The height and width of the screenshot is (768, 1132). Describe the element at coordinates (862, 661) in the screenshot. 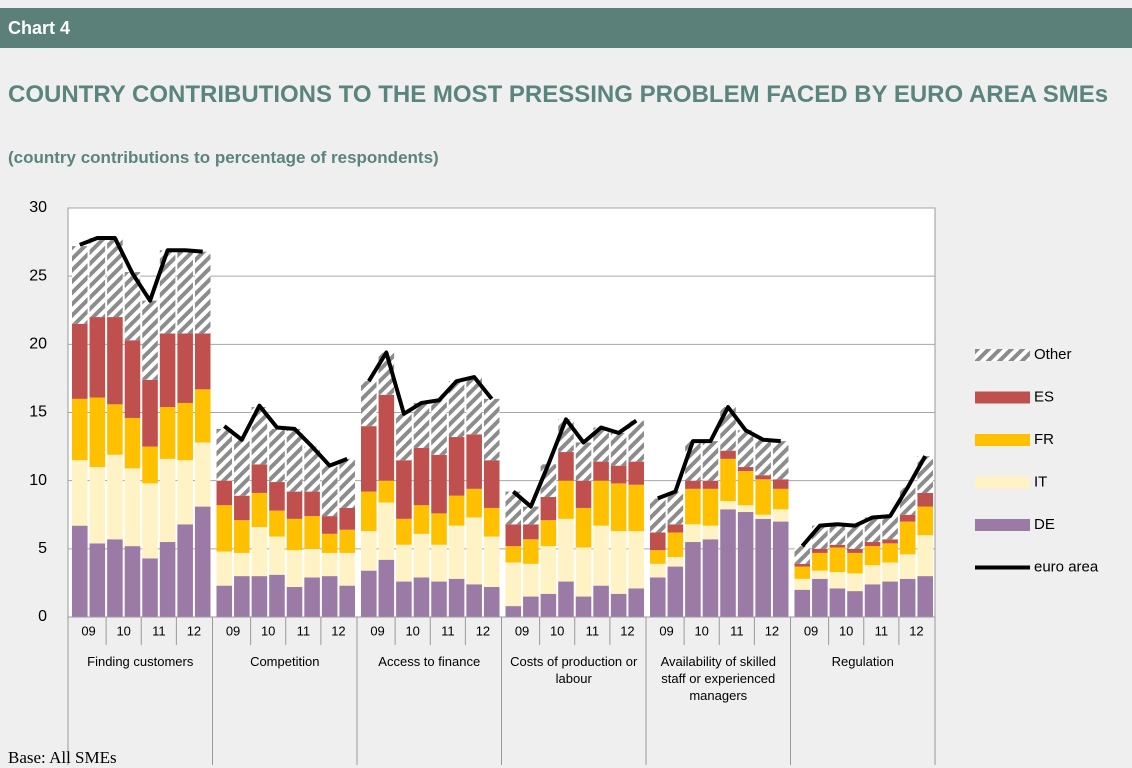

I see `group-label: Regulation` at that location.